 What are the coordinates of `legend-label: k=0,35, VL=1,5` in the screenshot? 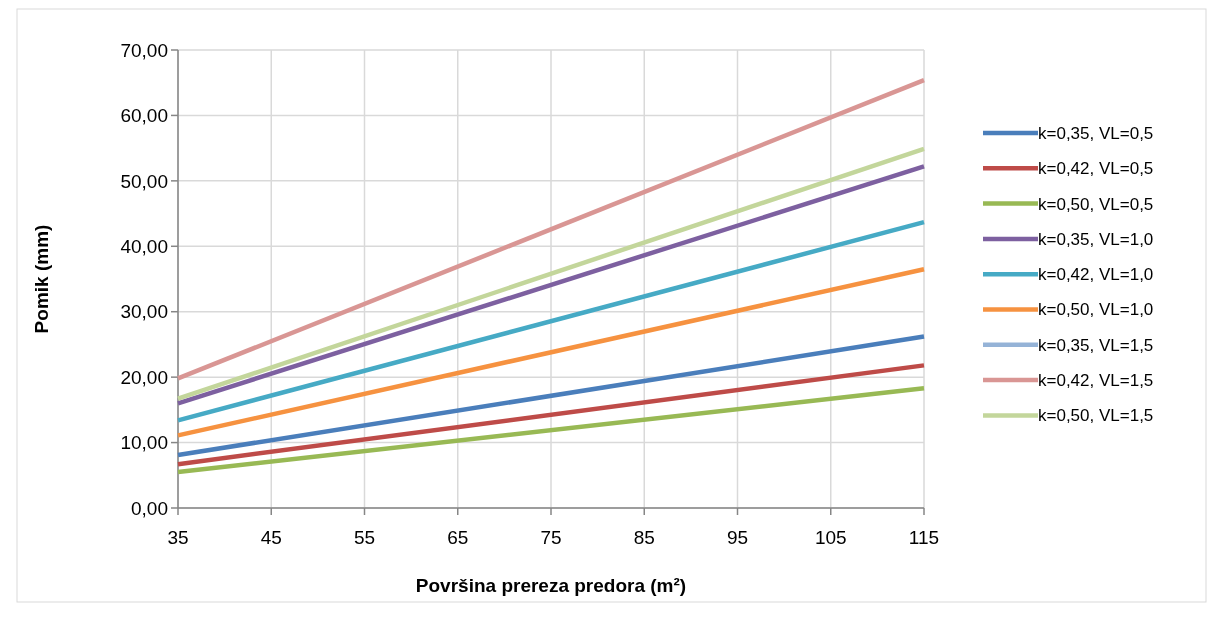 It's located at (1096, 345).